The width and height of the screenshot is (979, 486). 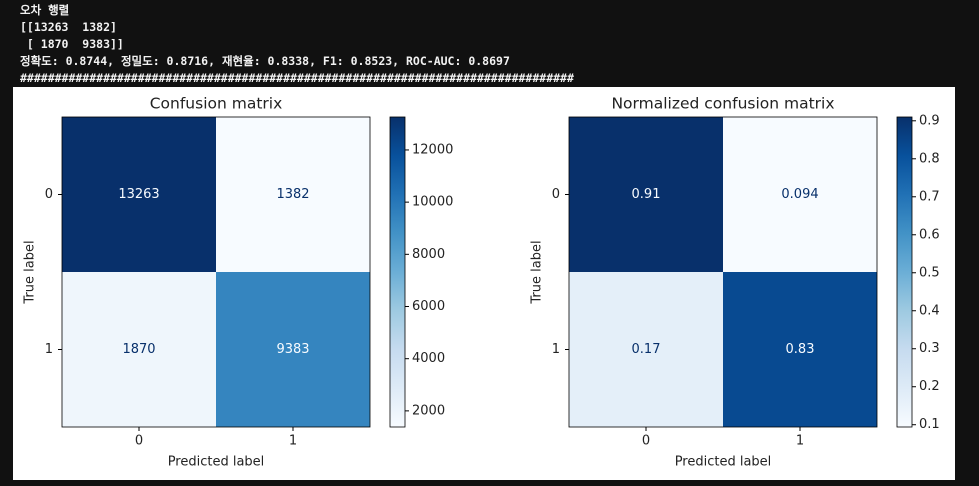 I want to click on console-line: 오차 행렬, so click(x=45, y=10).